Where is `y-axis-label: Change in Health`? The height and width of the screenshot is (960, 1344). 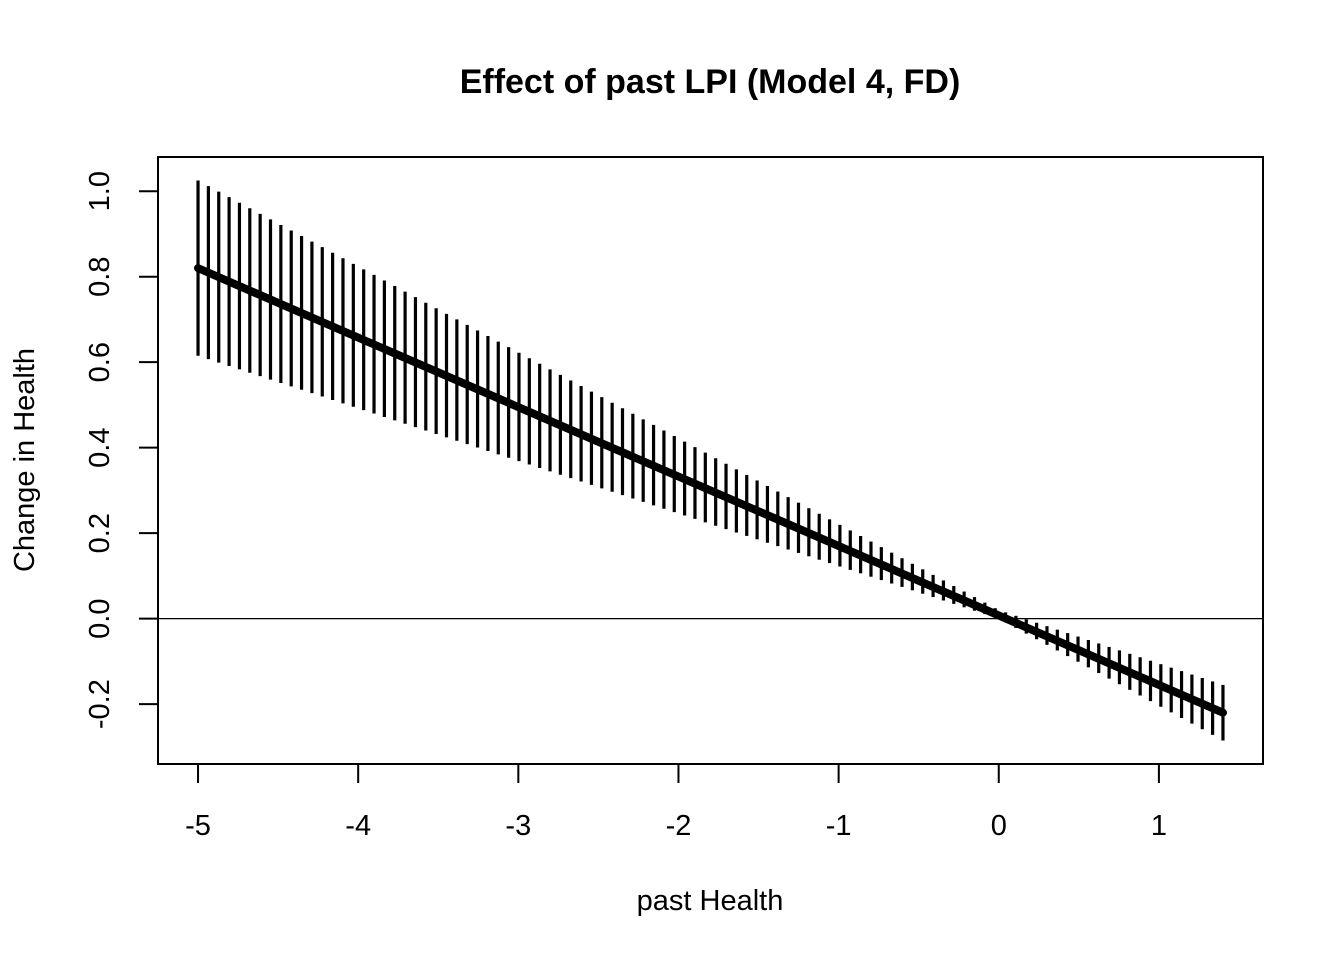
y-axis-label: Change in Health is located at coordinates (25, 460).